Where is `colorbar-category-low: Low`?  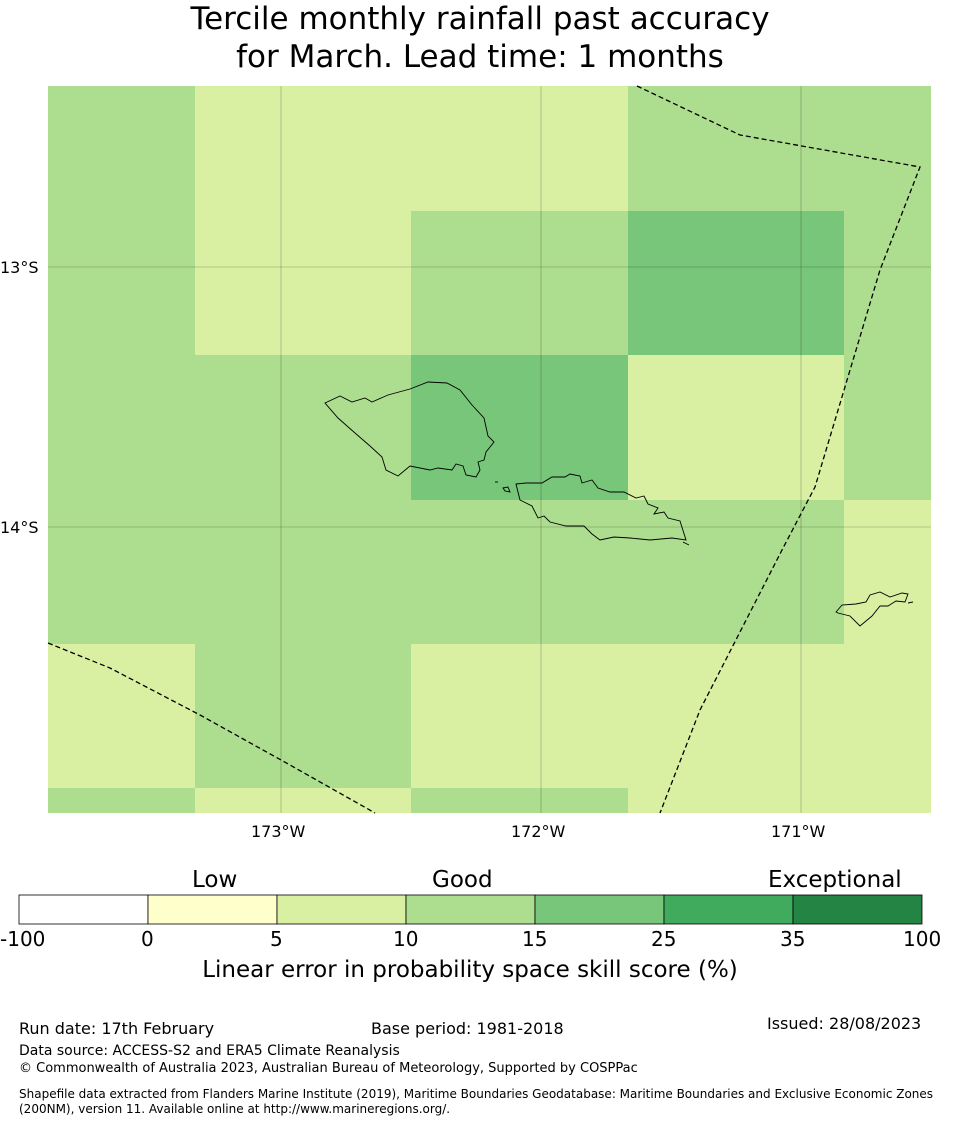 colorbar-category-low: Low is located at coordinates (215, 880).